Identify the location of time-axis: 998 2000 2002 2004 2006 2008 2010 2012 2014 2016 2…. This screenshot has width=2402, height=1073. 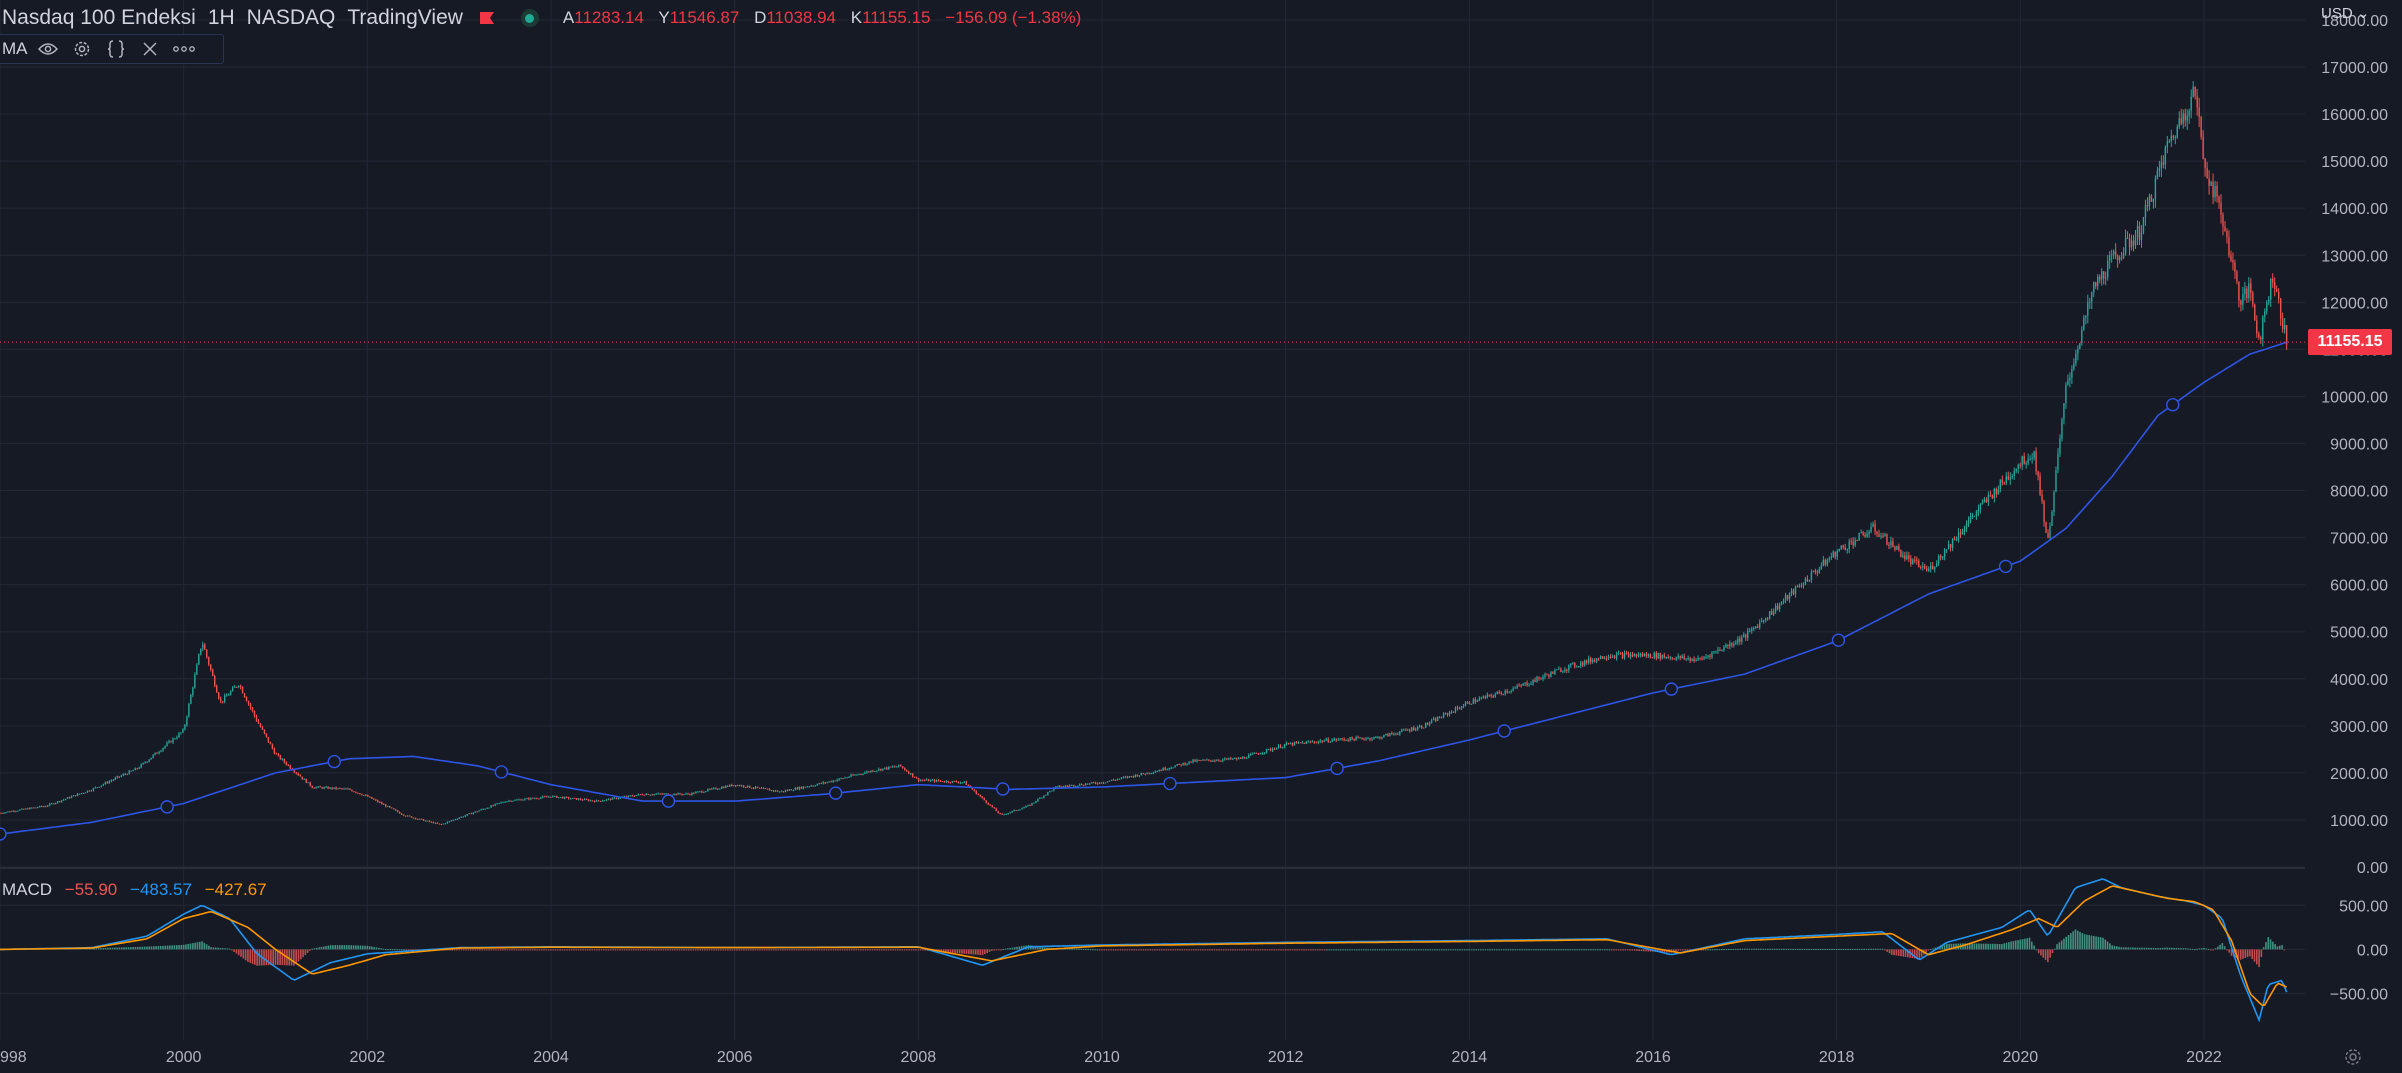
(1111, 1057).